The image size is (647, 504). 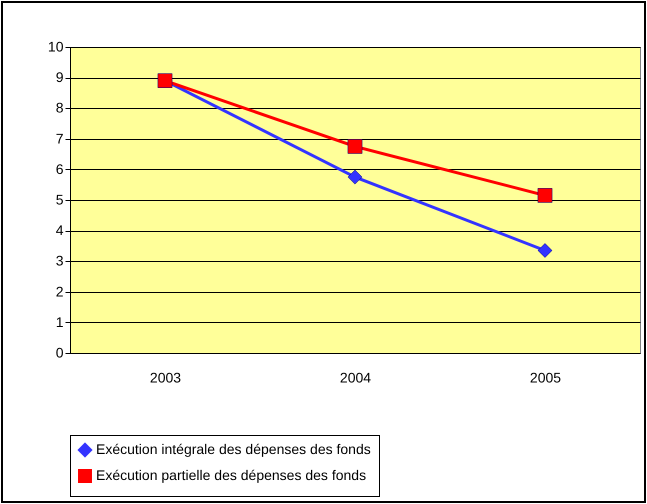 I want to click on x-tick-label: 2004, so click(x=356, y=378).